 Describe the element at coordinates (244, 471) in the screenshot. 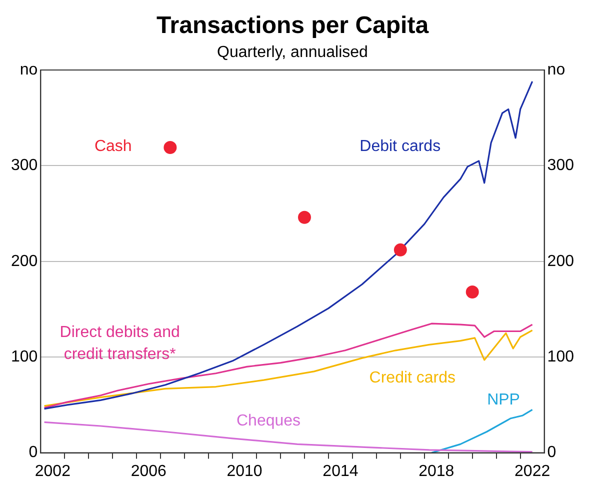

I see `x-tick-label: 2010` at that location.